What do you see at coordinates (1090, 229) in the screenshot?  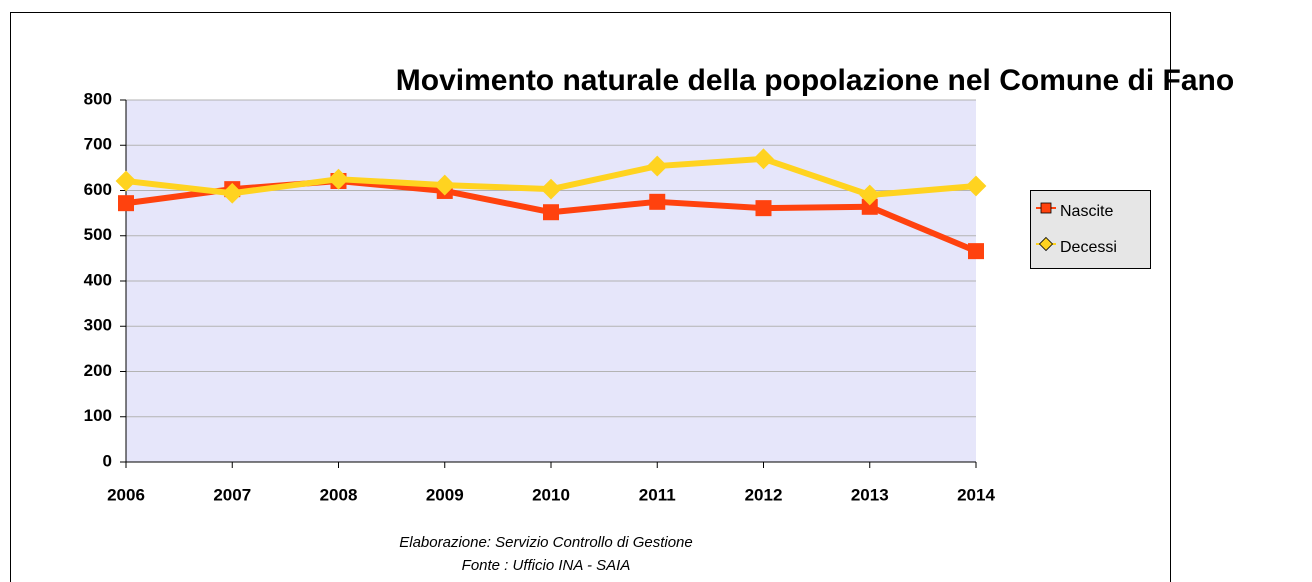 I see `legend-box` at bounding box center [1090, 229].